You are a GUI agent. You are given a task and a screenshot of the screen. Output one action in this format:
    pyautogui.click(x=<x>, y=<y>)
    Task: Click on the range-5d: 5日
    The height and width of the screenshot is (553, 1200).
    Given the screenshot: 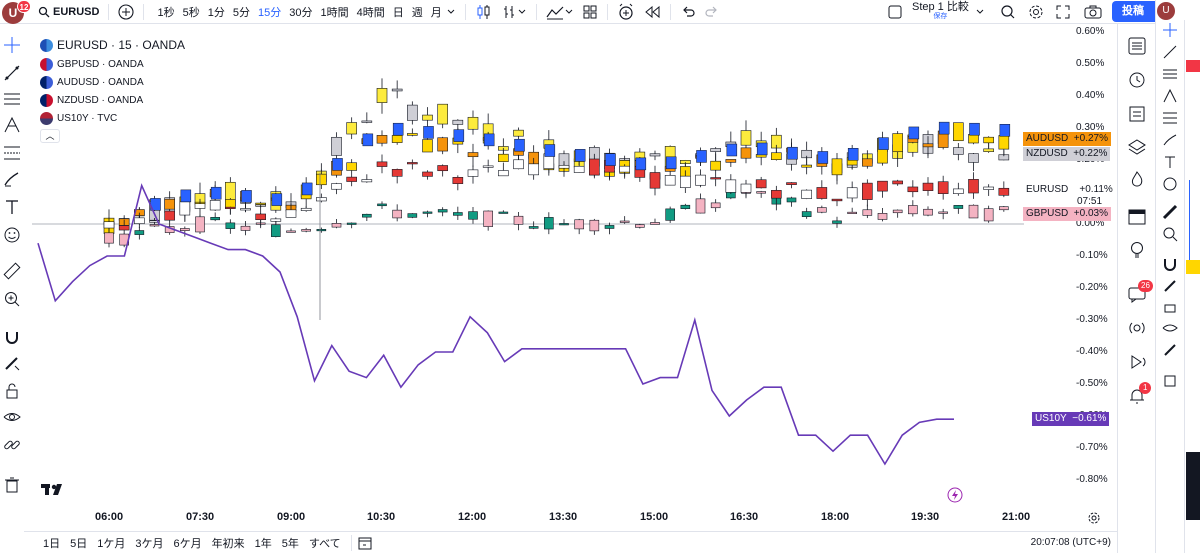 What is the action you would take?
    pyautogui.click(x=79, y=543)
    